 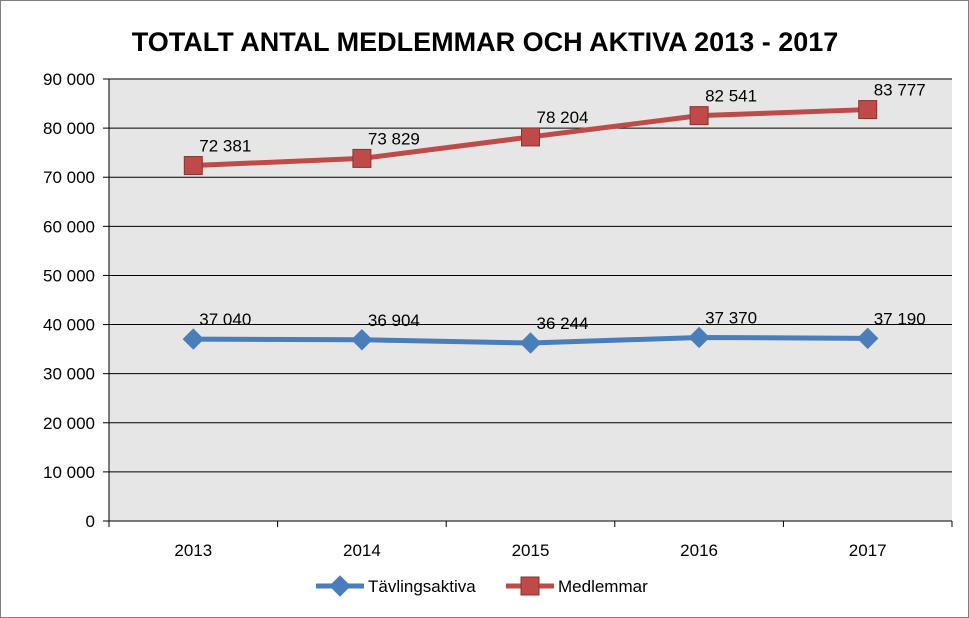 I want to click on data-label: 82 541, so click(x=731, y=96).